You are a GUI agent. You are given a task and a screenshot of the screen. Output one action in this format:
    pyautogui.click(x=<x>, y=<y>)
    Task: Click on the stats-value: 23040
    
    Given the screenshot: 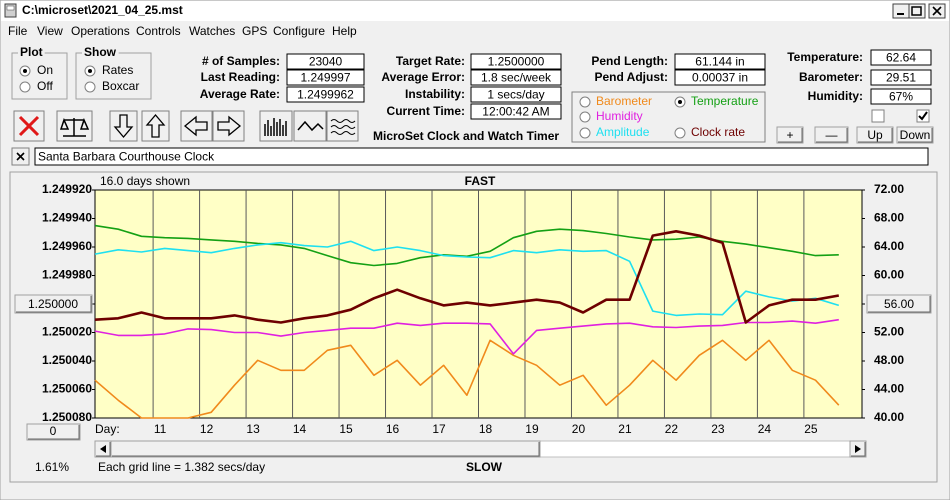 What is the action you would take?
    pyautogui.click(x=326, y=62)
    